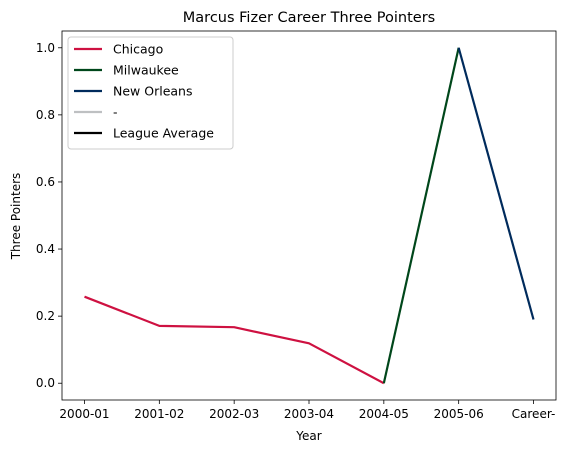 This screenshot has width=570, height=453. I want to click on x-tick-label: 2002-03, so click(234, 414).